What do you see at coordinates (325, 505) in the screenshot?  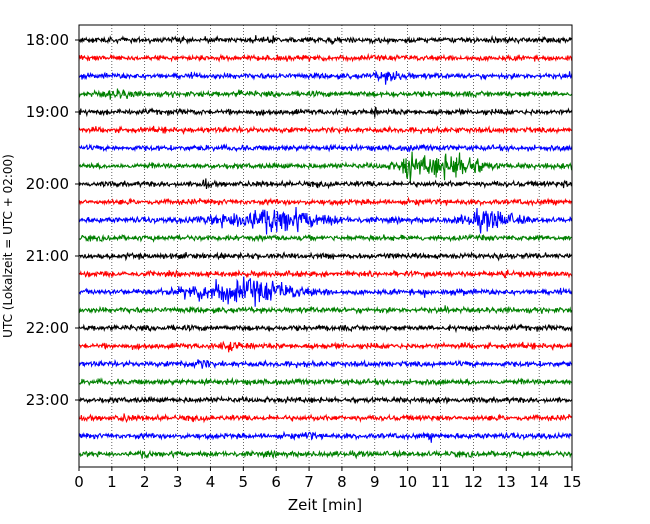 I see `x-axis-label: Zeit [min]` at bounding box center [325, 505].